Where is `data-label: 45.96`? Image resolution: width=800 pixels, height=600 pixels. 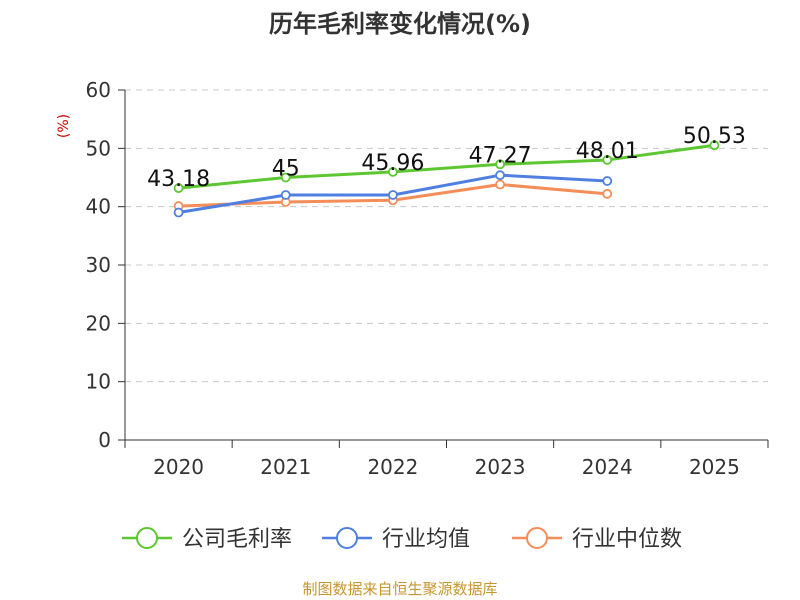
data-label: 45.96 is located at coordinates (392, 163).